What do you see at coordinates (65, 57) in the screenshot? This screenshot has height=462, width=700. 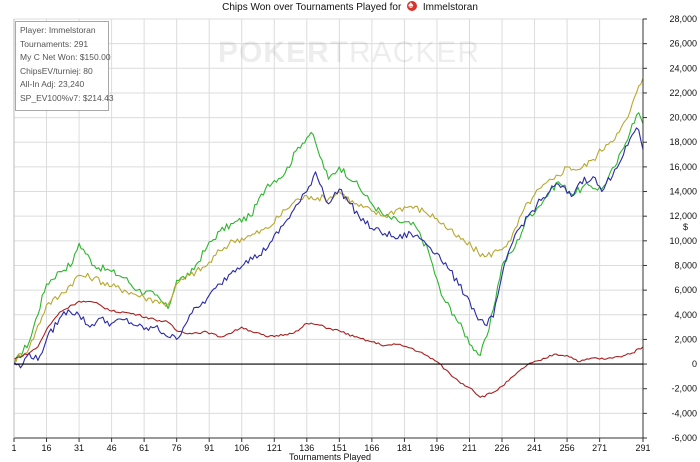 I see `stats-line: My C Net Won: $150.00` at bounding box center [65, 57].